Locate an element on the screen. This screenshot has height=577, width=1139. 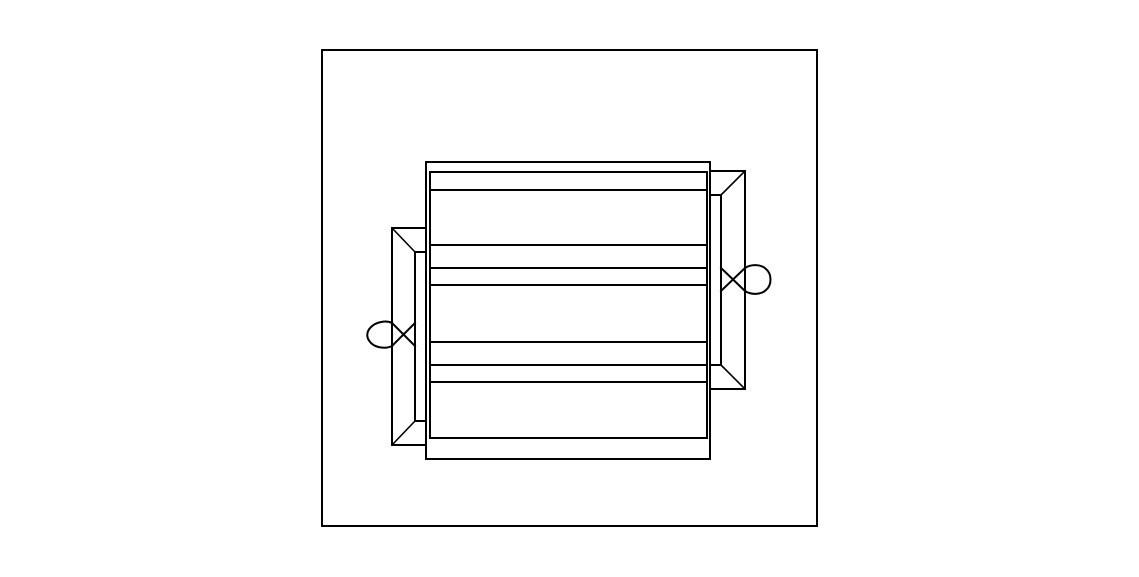
left-loop-handle is located at coordinates (391, 334).